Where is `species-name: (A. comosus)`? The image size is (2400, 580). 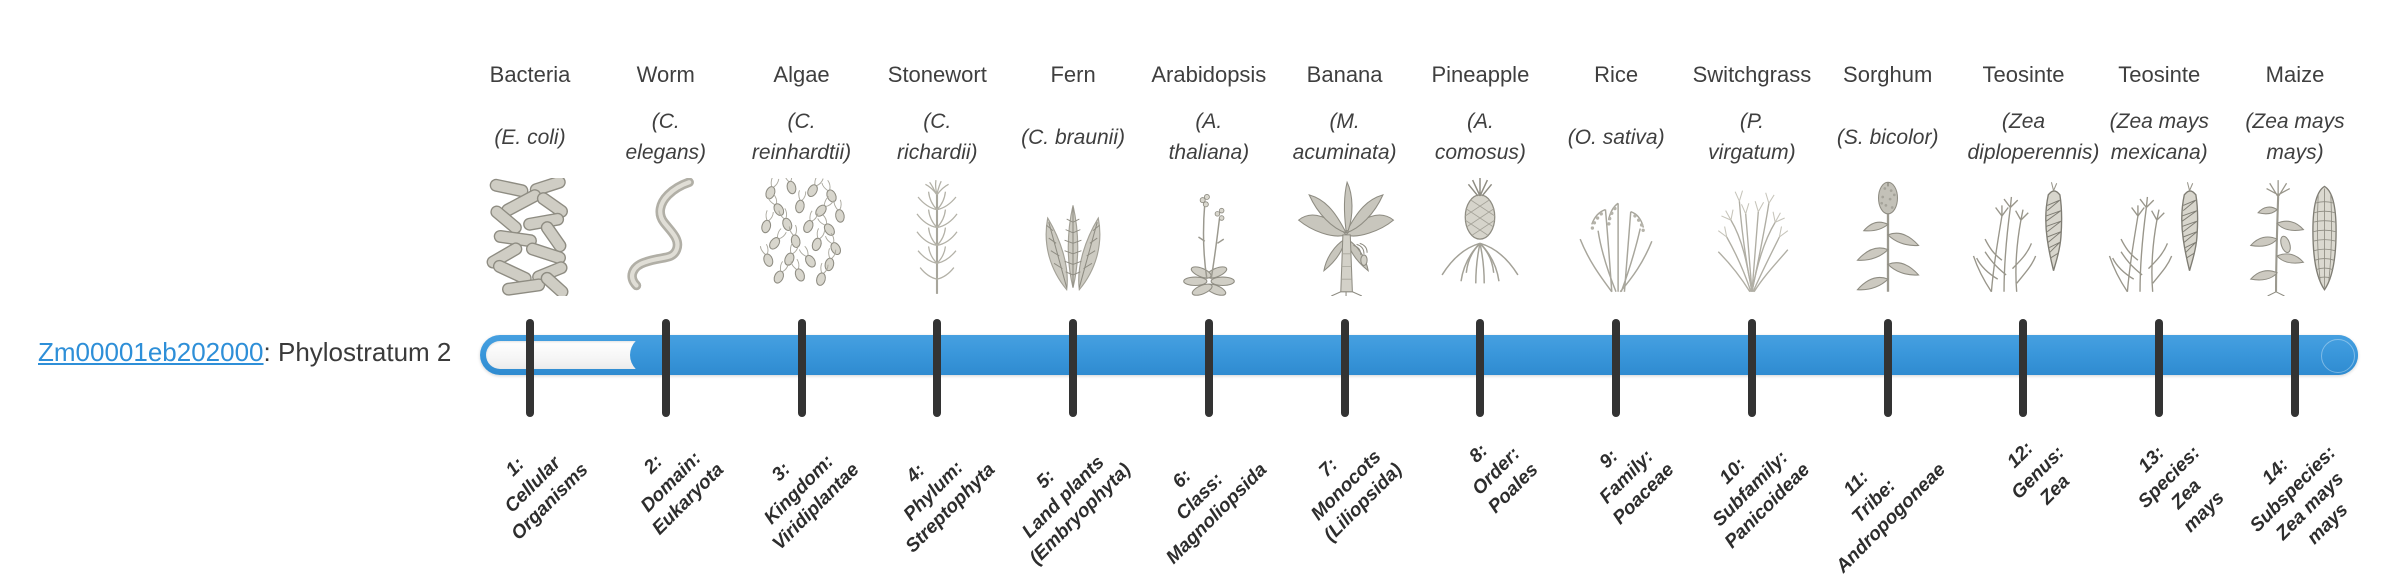
species-name: (A. comosus) is located at coordinates (1480, 137).